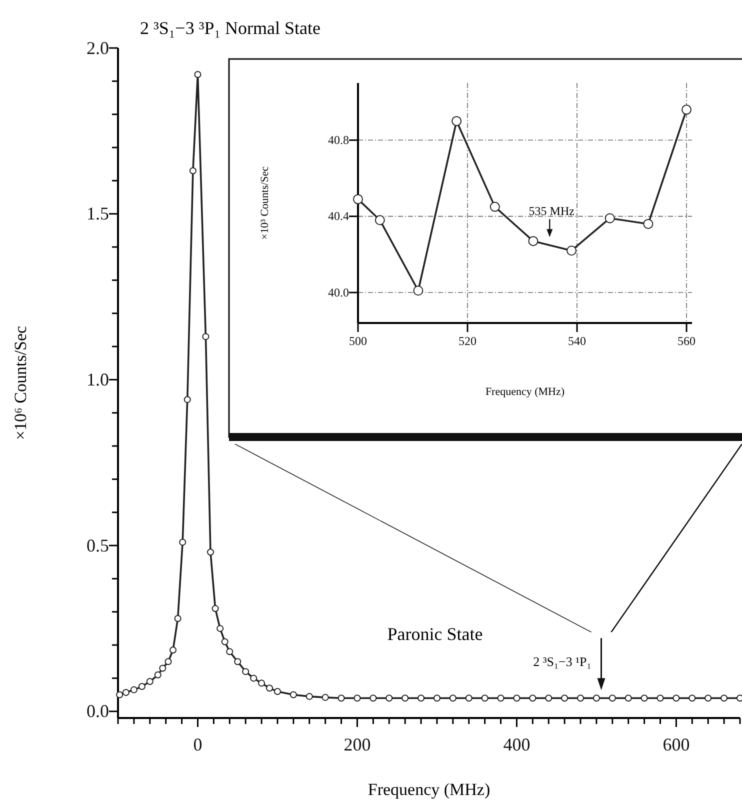  I want to click on y-tick-label: 40.0, so click(338, 292).